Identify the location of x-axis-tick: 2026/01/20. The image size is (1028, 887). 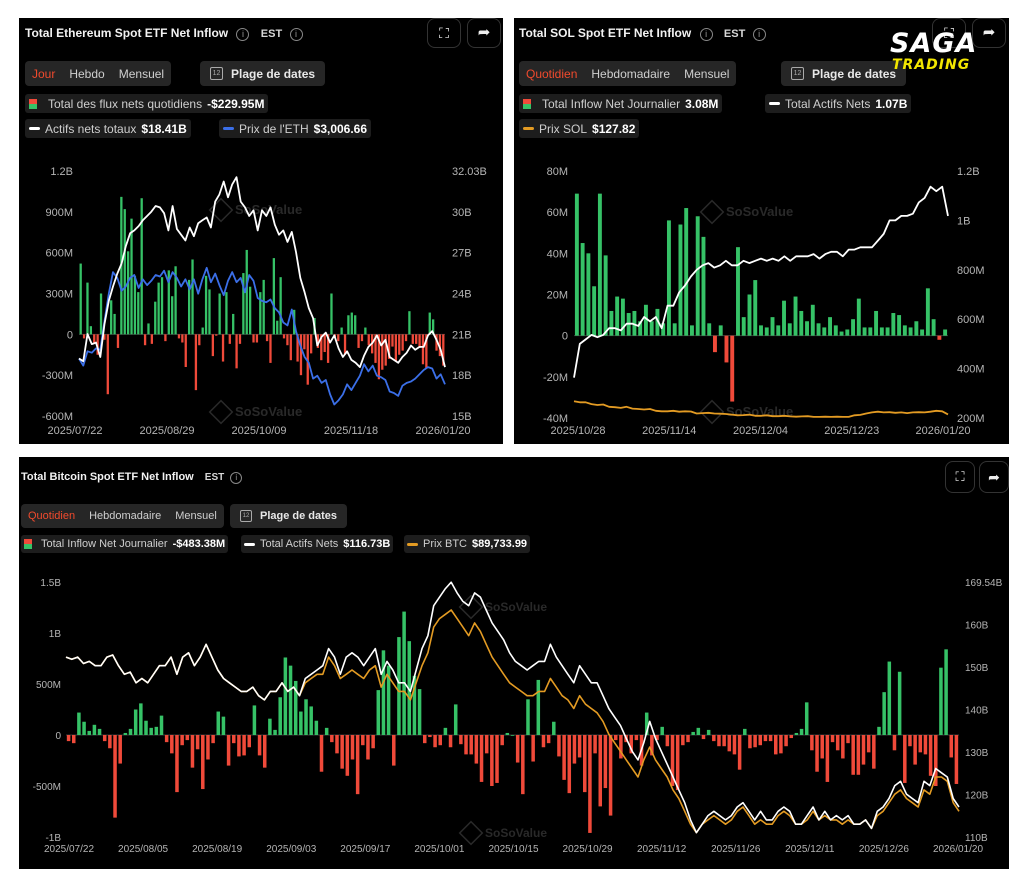
(958, 849).